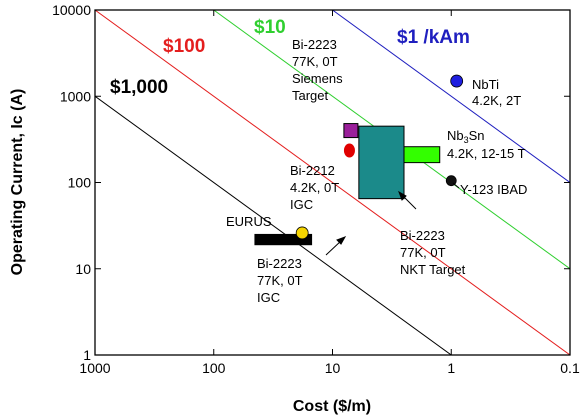  What do you see at coordinates (310, 95) in the screenshot?
I see `annotation-line: Target` at bounding box center [310, 95].